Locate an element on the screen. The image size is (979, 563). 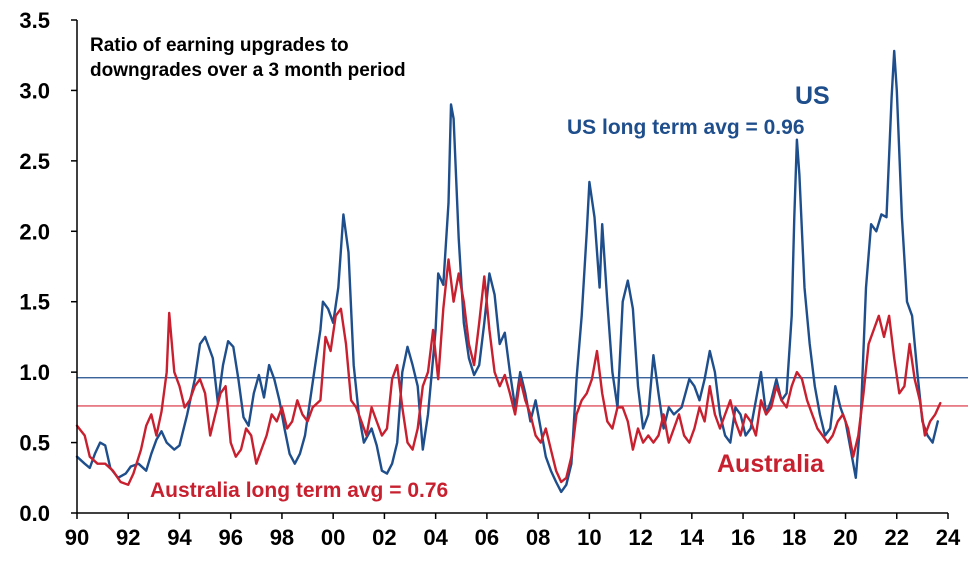
x-tick-label: 16 is located at coordinates (743, 537).